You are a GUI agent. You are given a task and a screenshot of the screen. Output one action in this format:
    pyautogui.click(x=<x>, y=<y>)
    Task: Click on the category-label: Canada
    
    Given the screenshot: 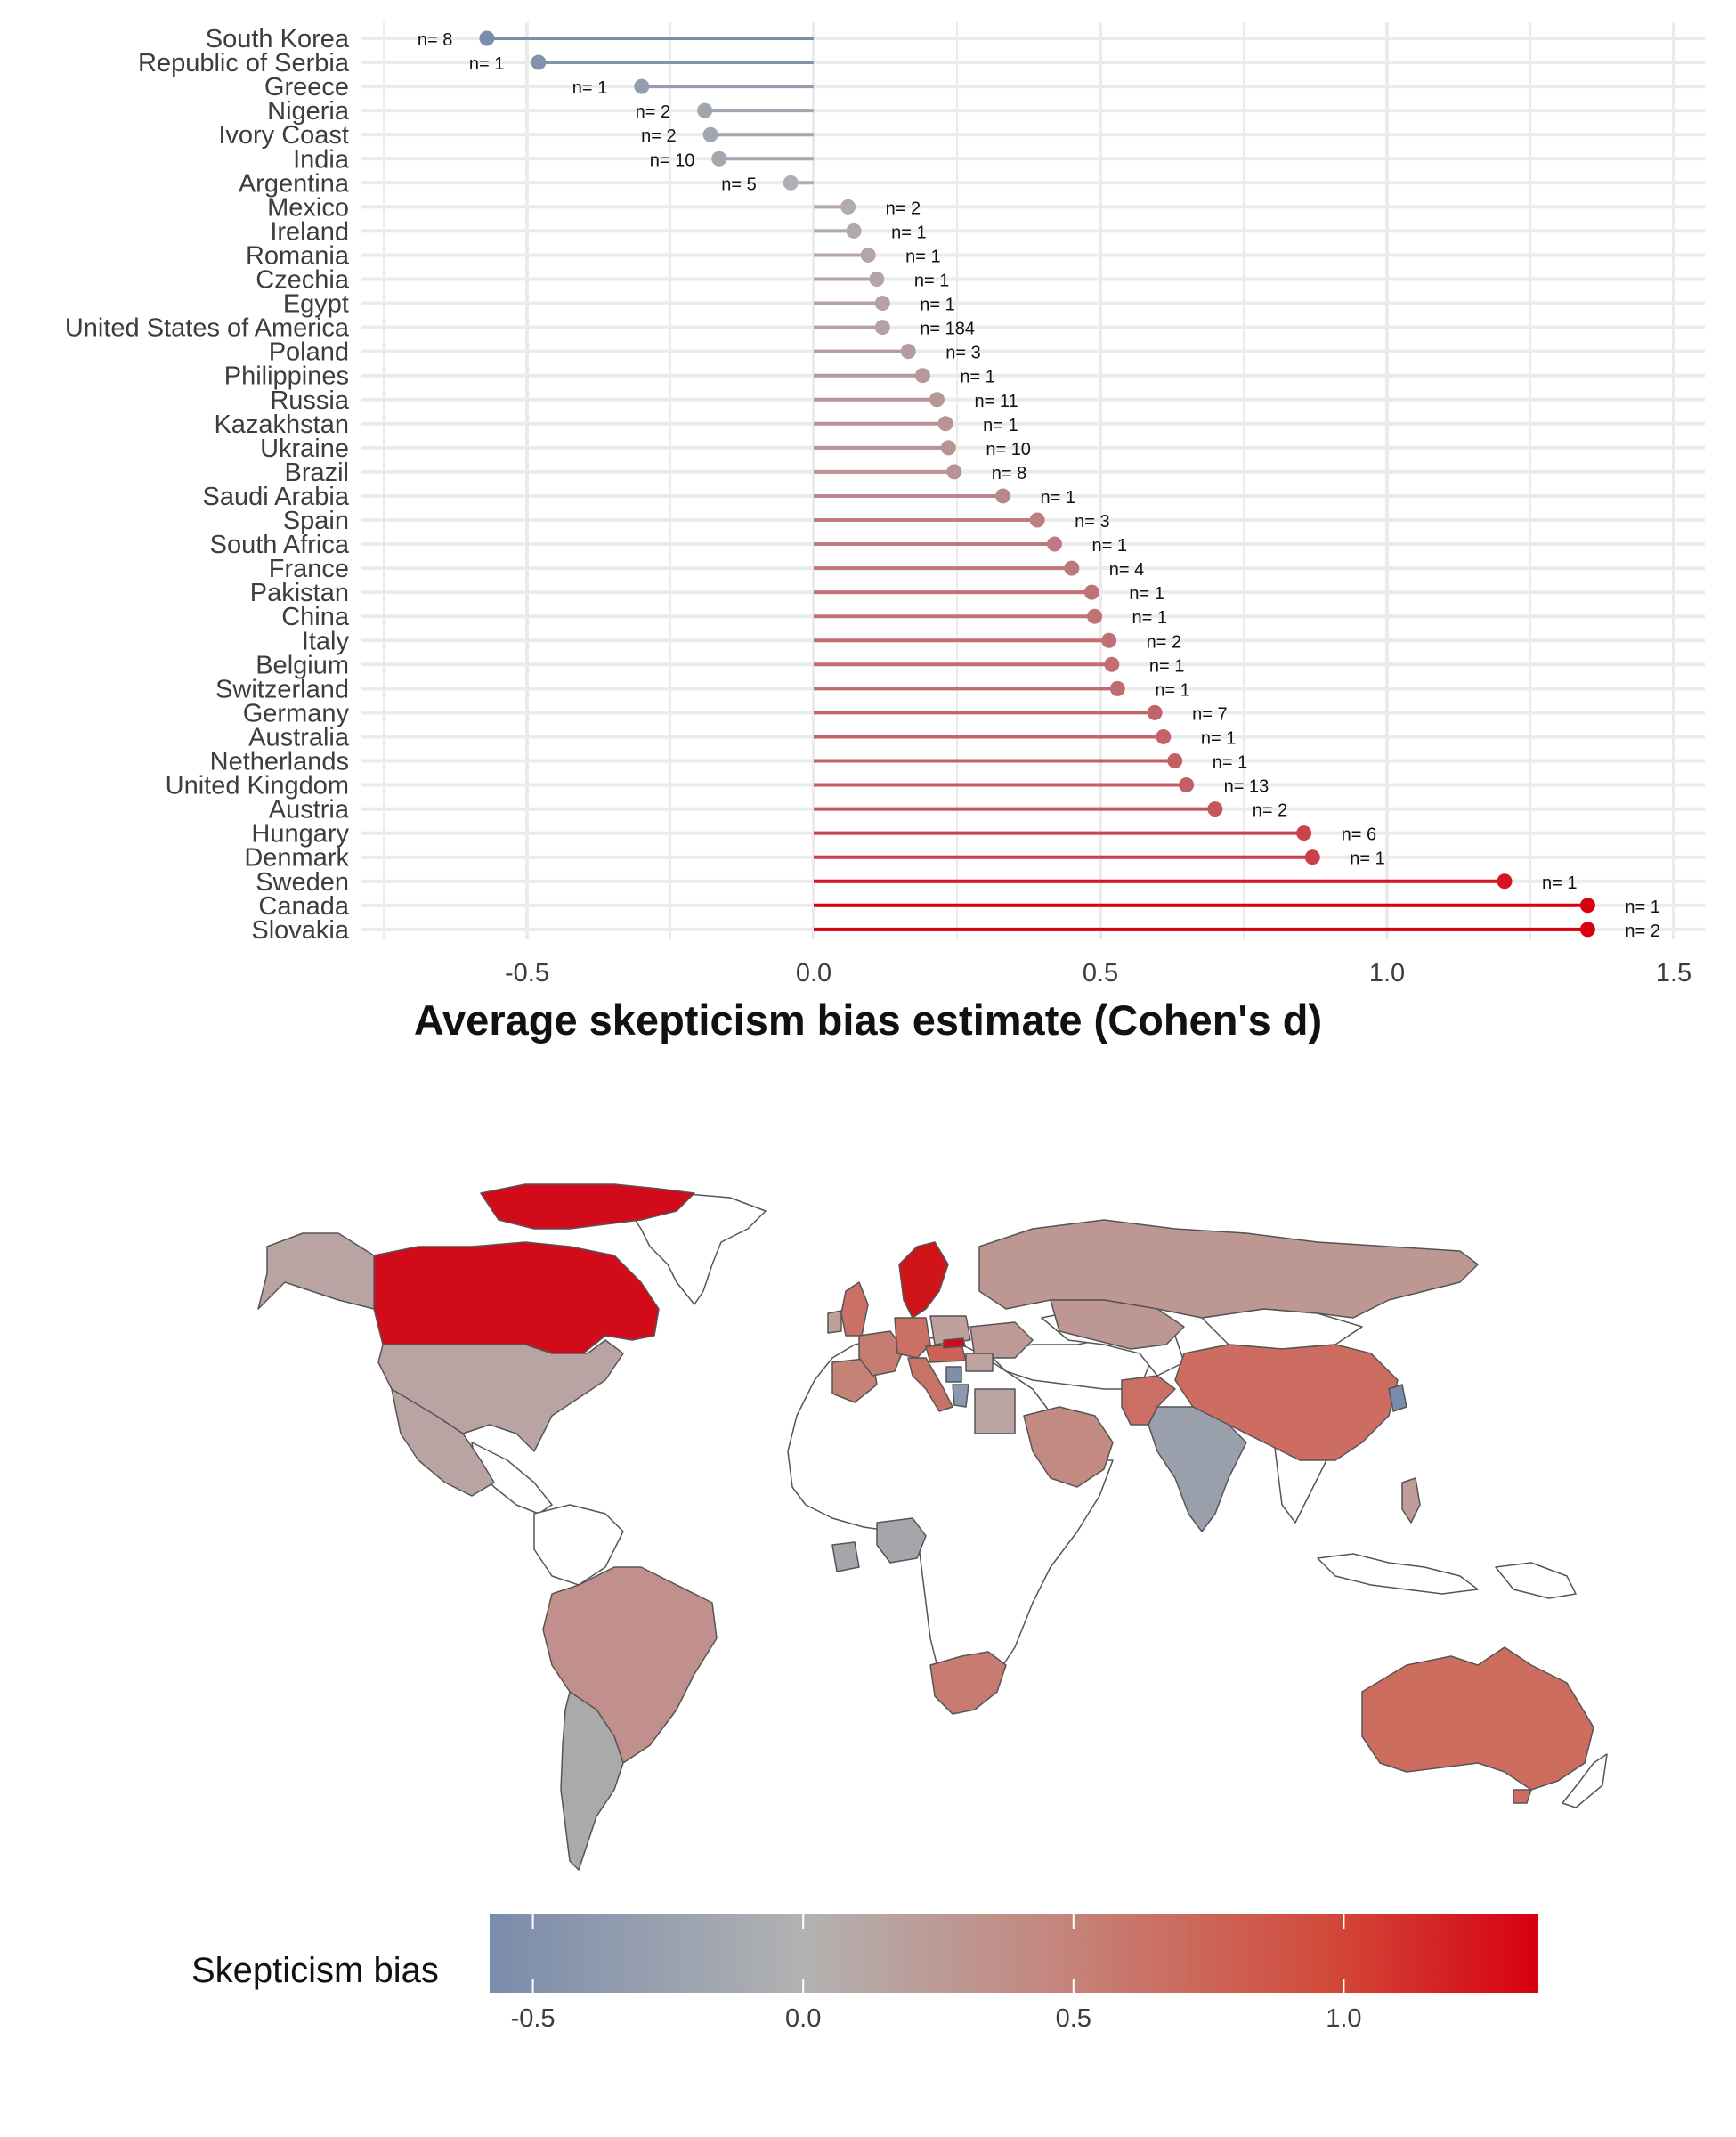 What is the action you would take?
    pyautogui.click(x=303, y=906)
    